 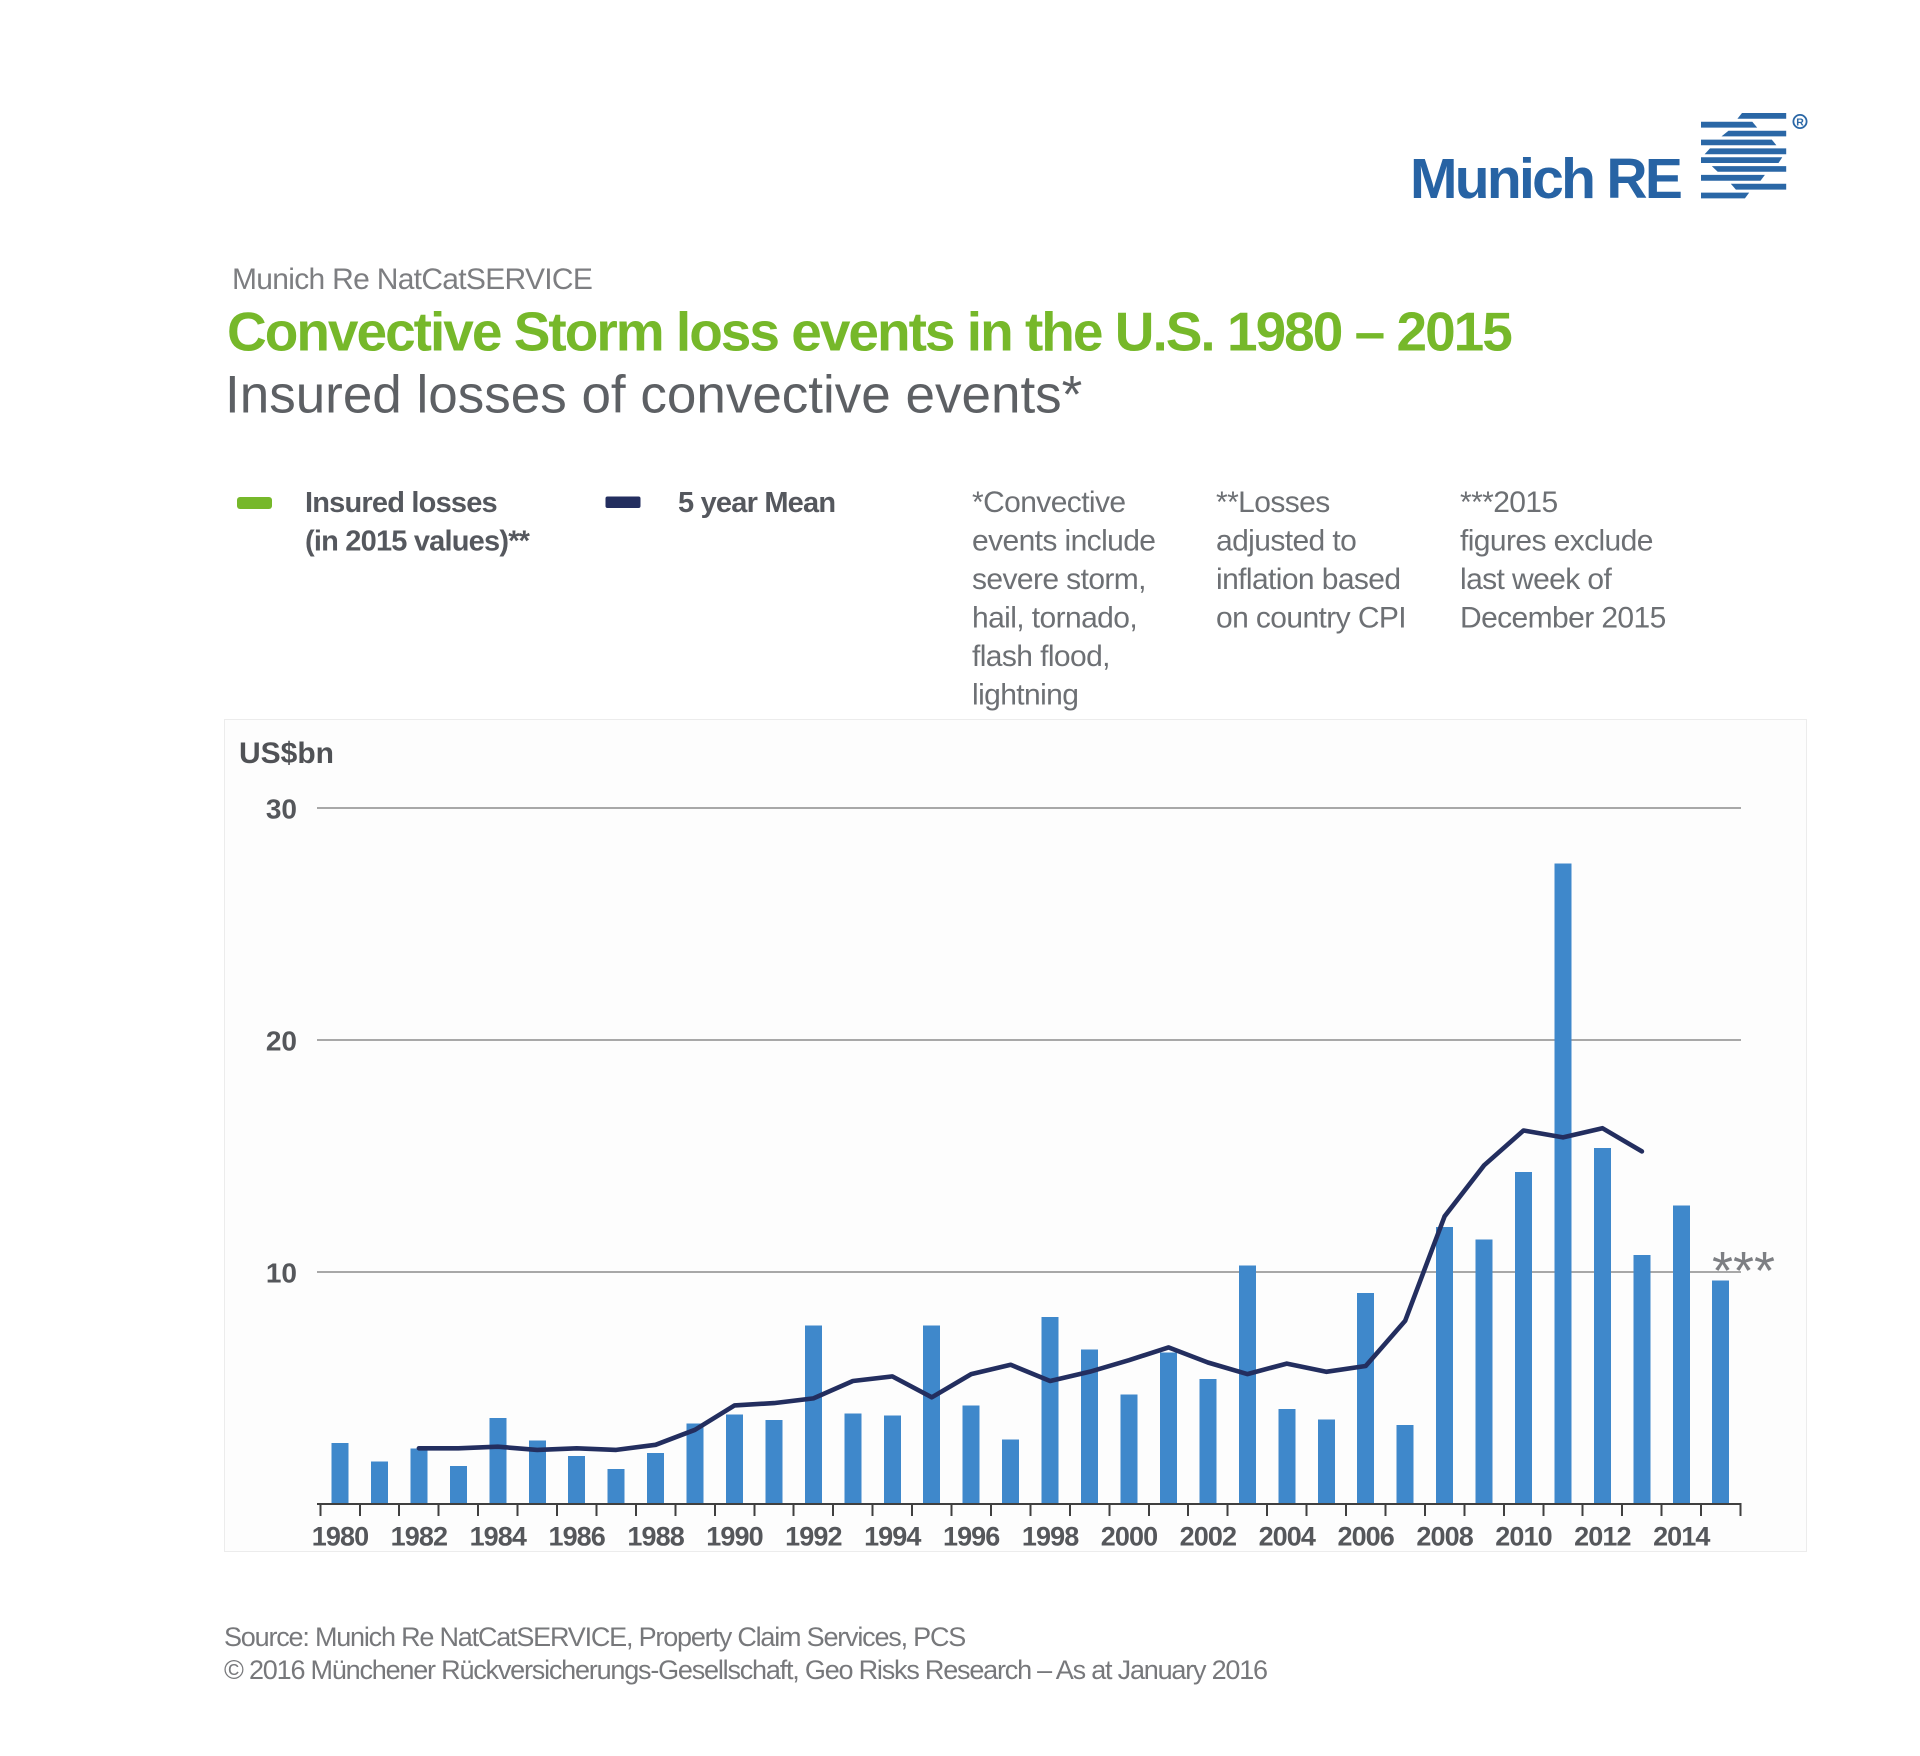 I want to click on svg-text: 2002, so click(x=1208, y=1537).